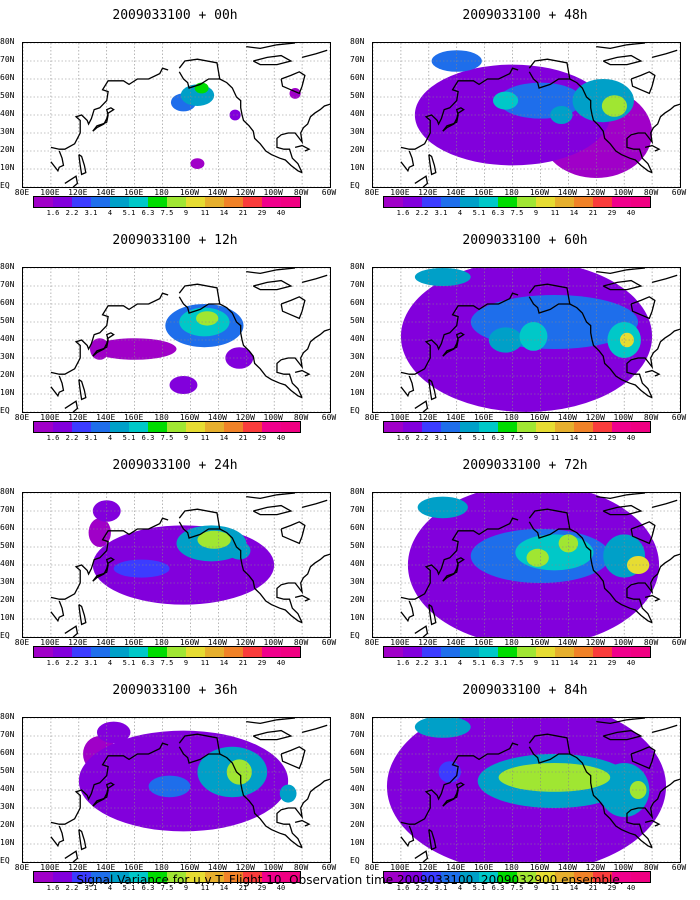 This screenshot has height=900, width=700. I want to click on colorbar-label: 9, so click(186, 888).